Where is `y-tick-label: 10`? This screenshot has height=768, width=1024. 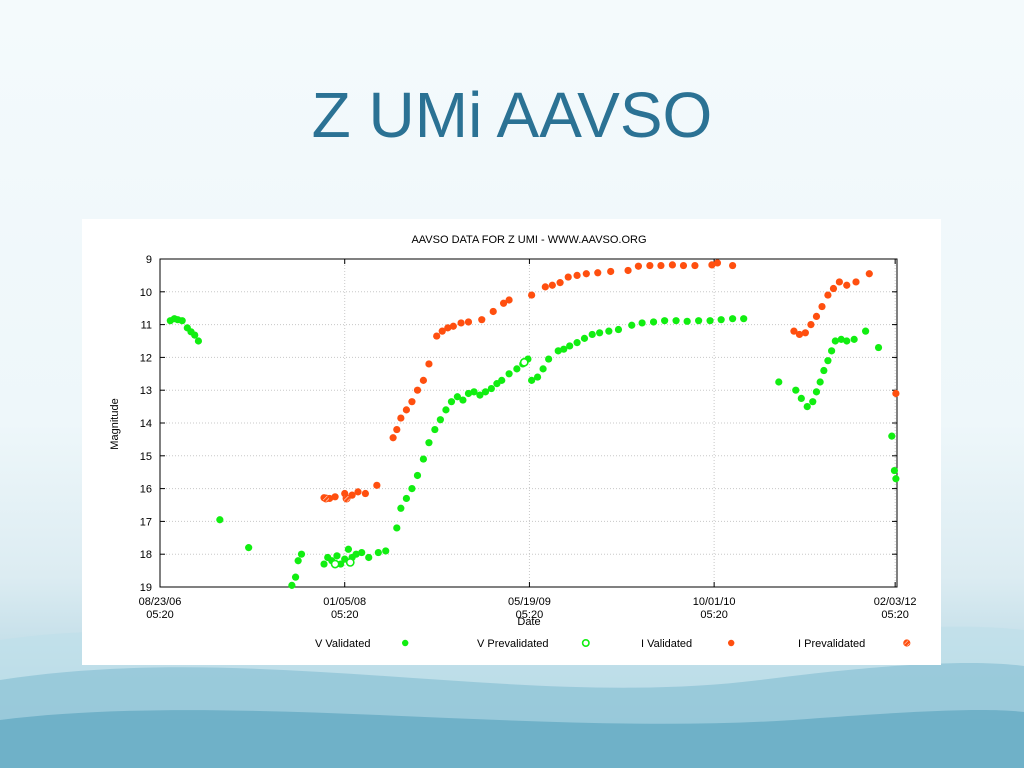 y-tick-label: 10 is located at coordinates (146, 293).